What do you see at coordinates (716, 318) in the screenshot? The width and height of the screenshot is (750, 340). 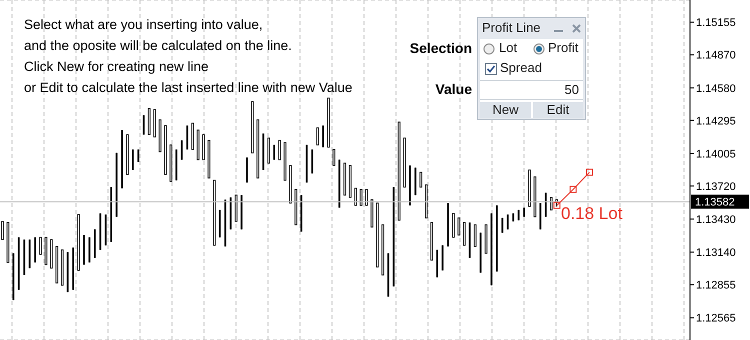 I see `y-tick-label: 1.12565` at bounding box center [716, 318].